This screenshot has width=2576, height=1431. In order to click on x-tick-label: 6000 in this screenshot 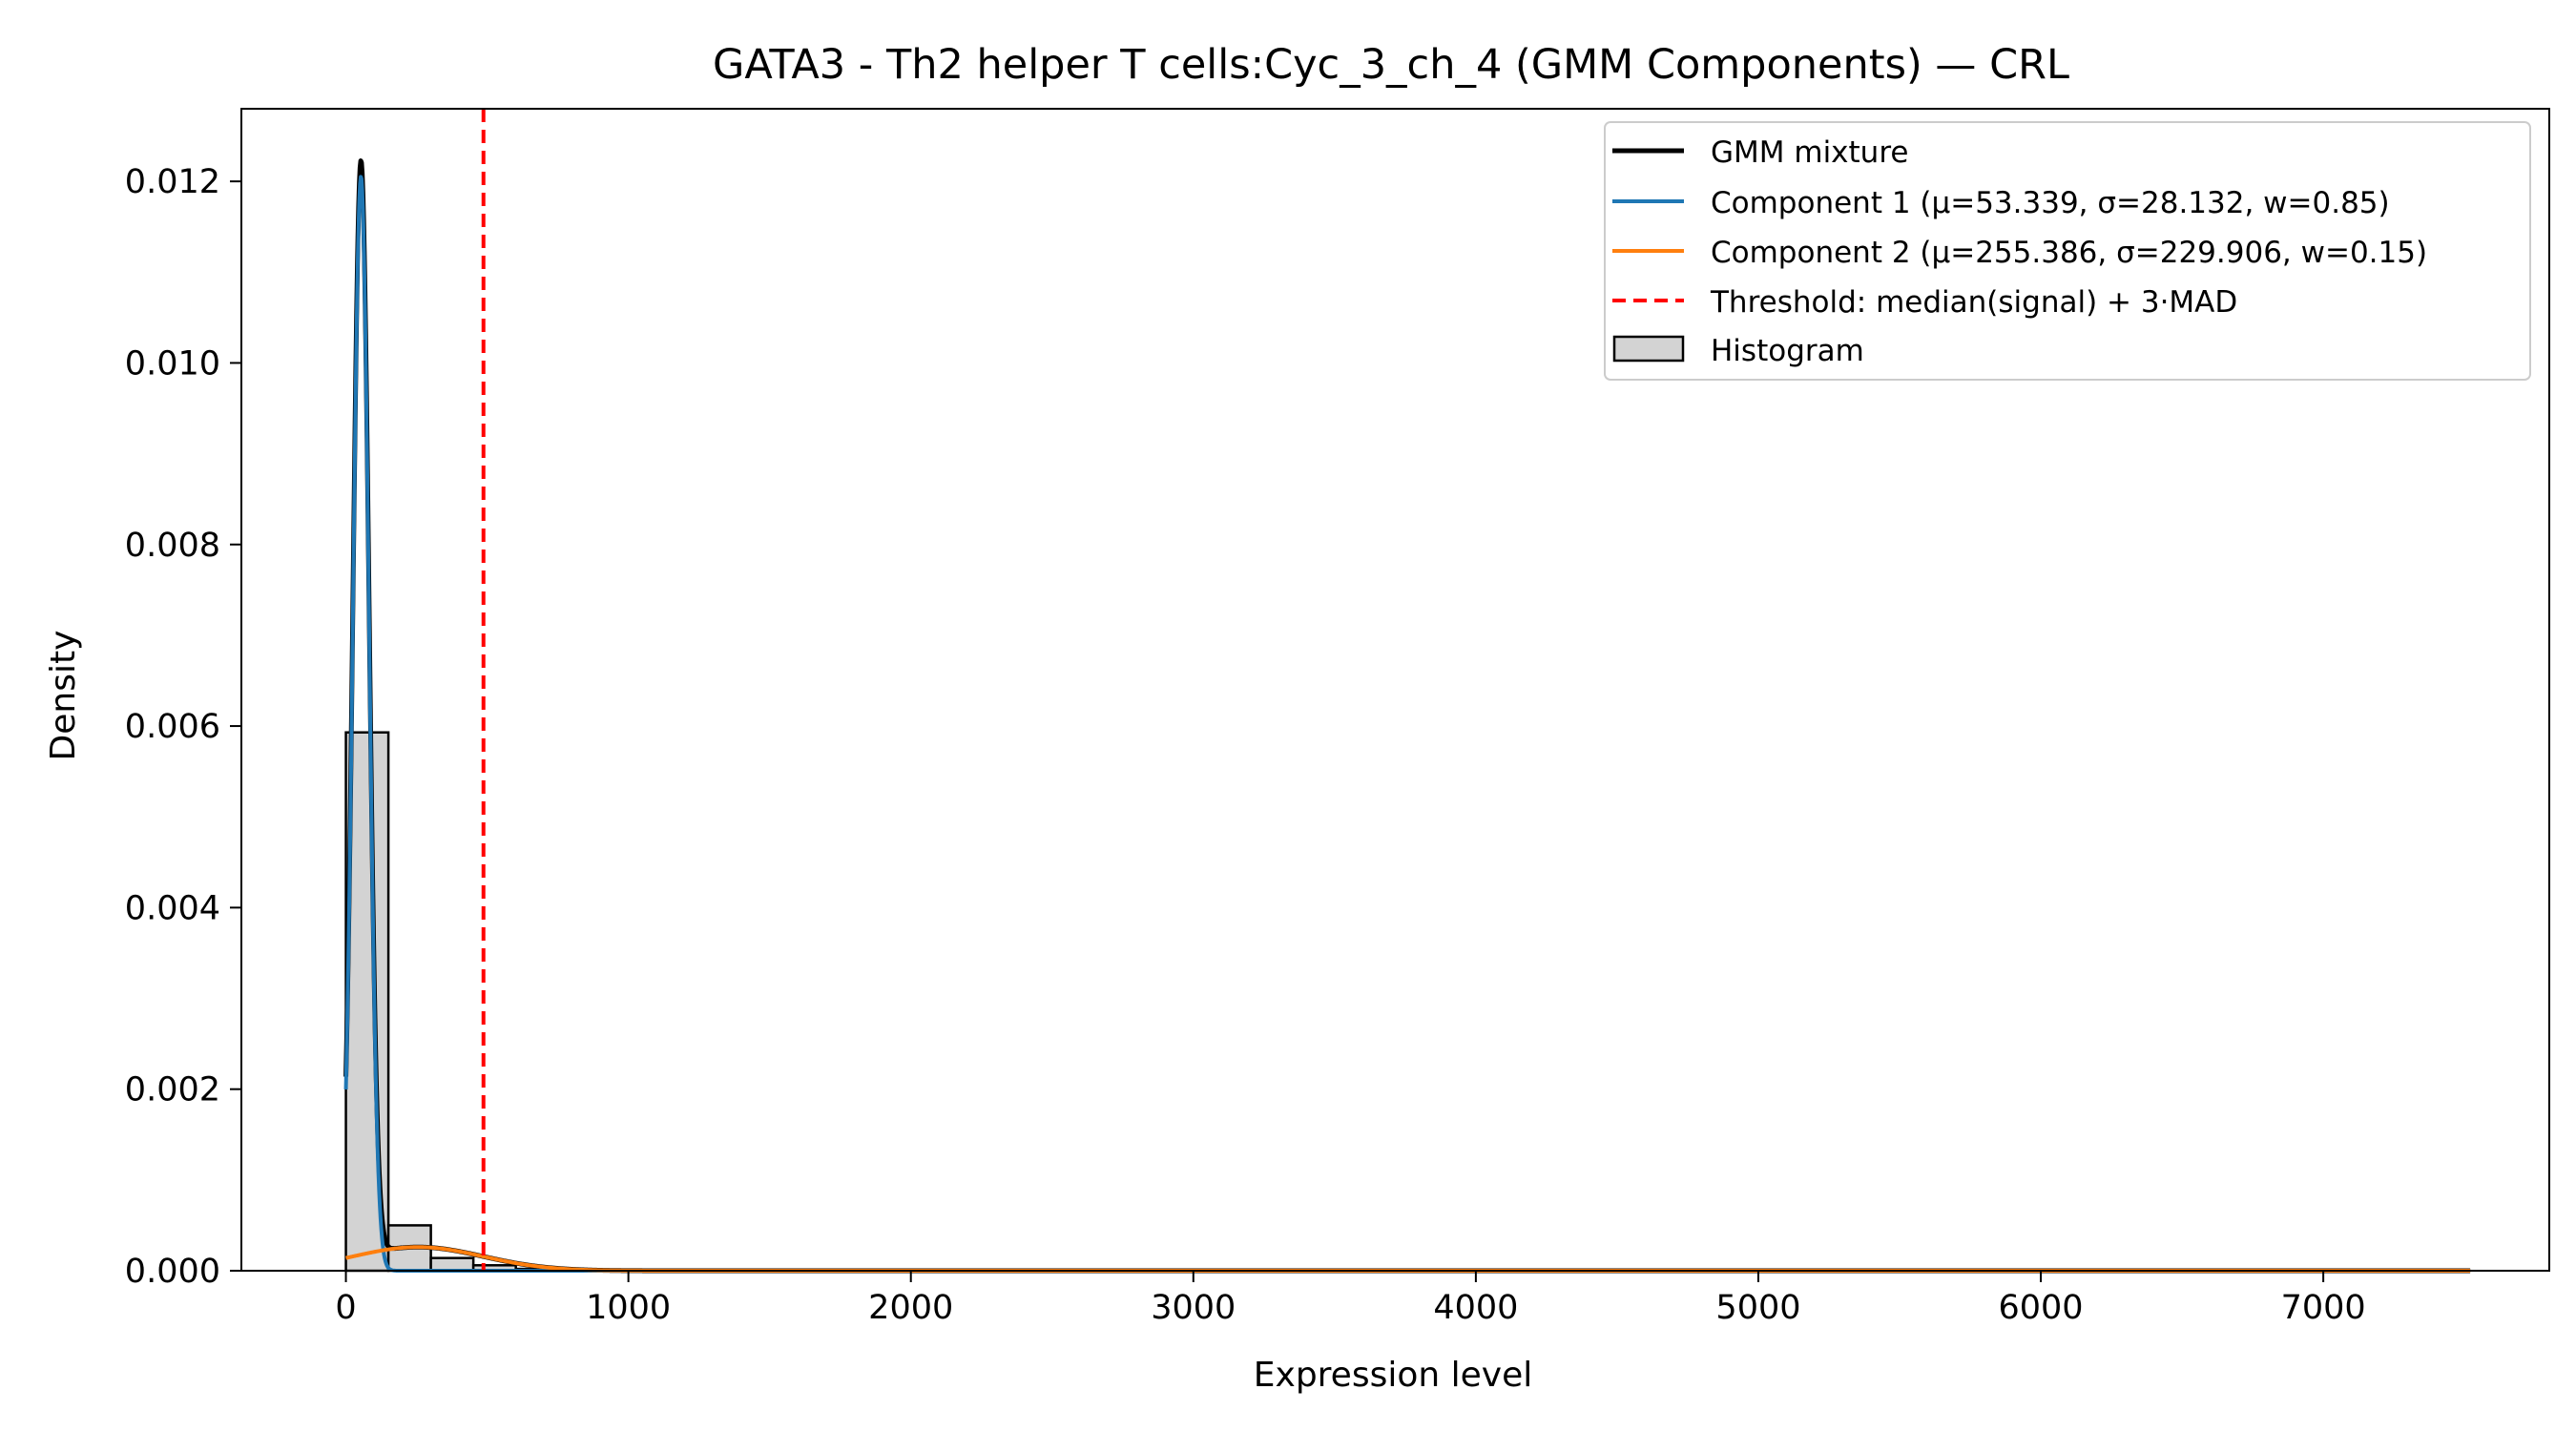, I will do `click(2041, 1308)`.